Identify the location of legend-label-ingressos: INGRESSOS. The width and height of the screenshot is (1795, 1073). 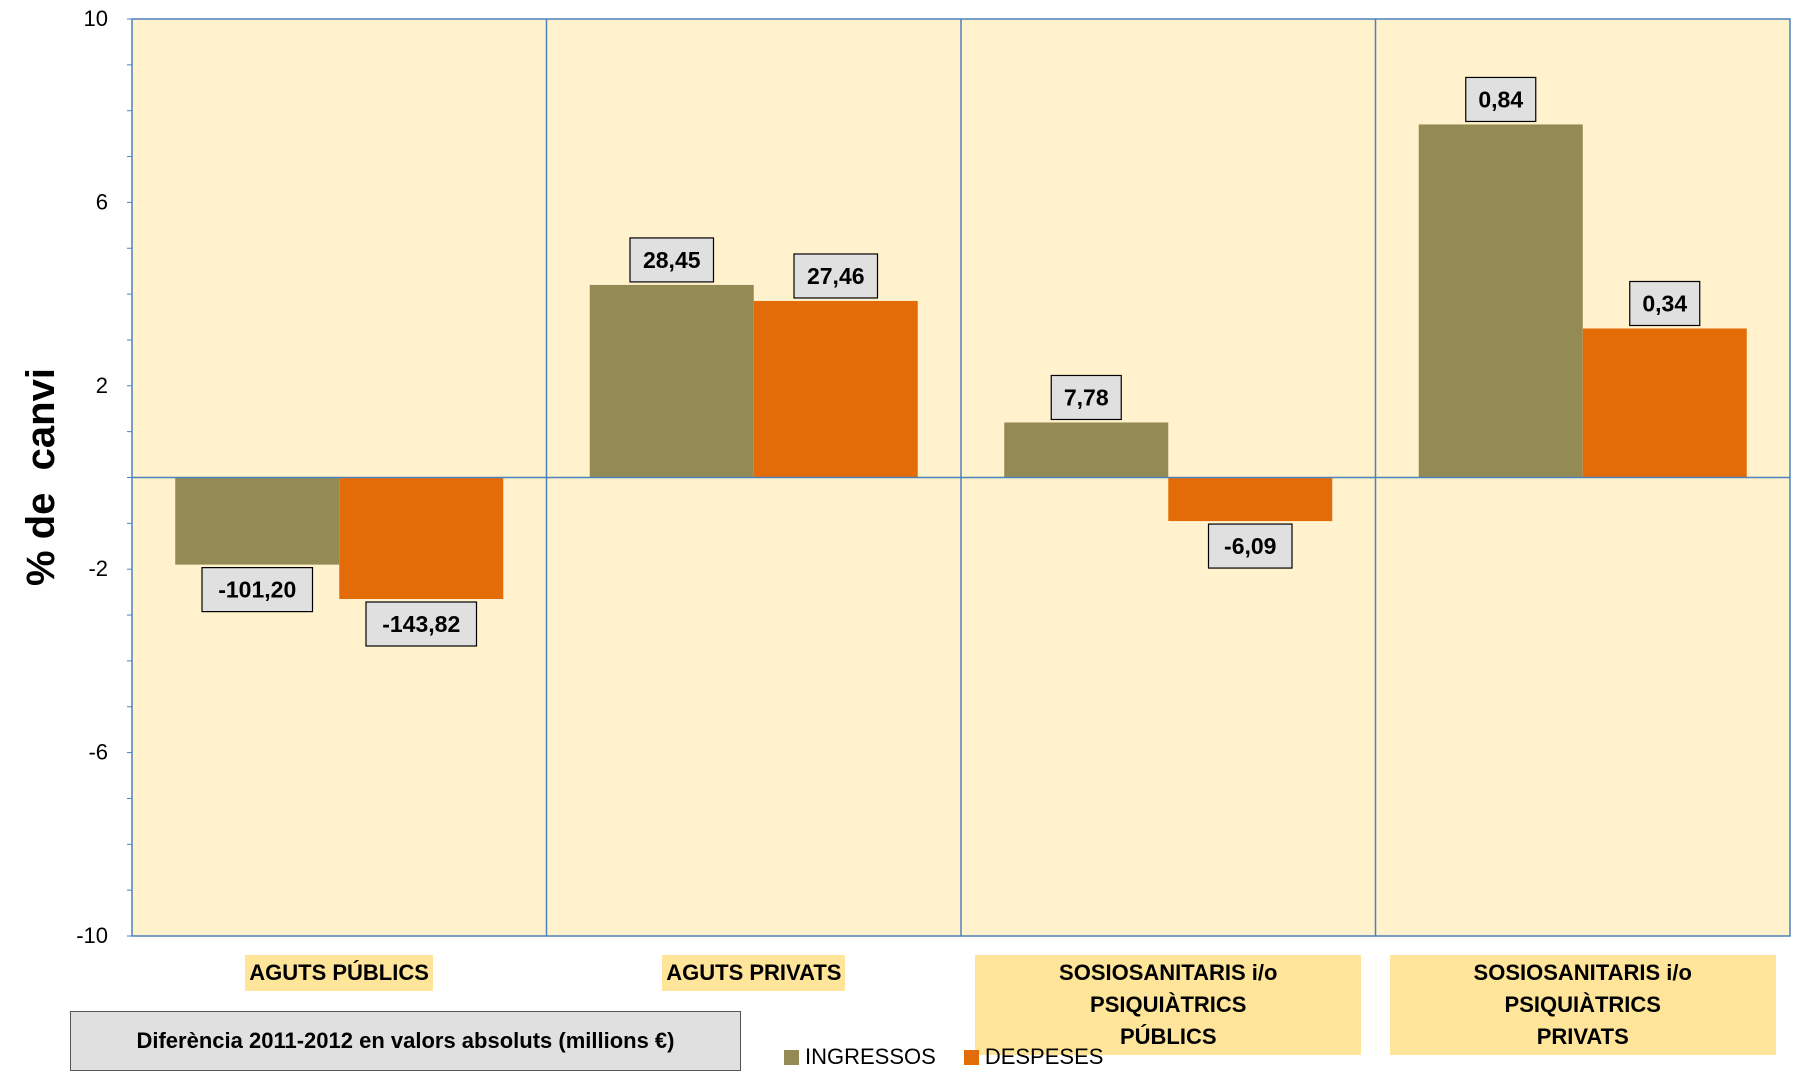
(870, 1056).